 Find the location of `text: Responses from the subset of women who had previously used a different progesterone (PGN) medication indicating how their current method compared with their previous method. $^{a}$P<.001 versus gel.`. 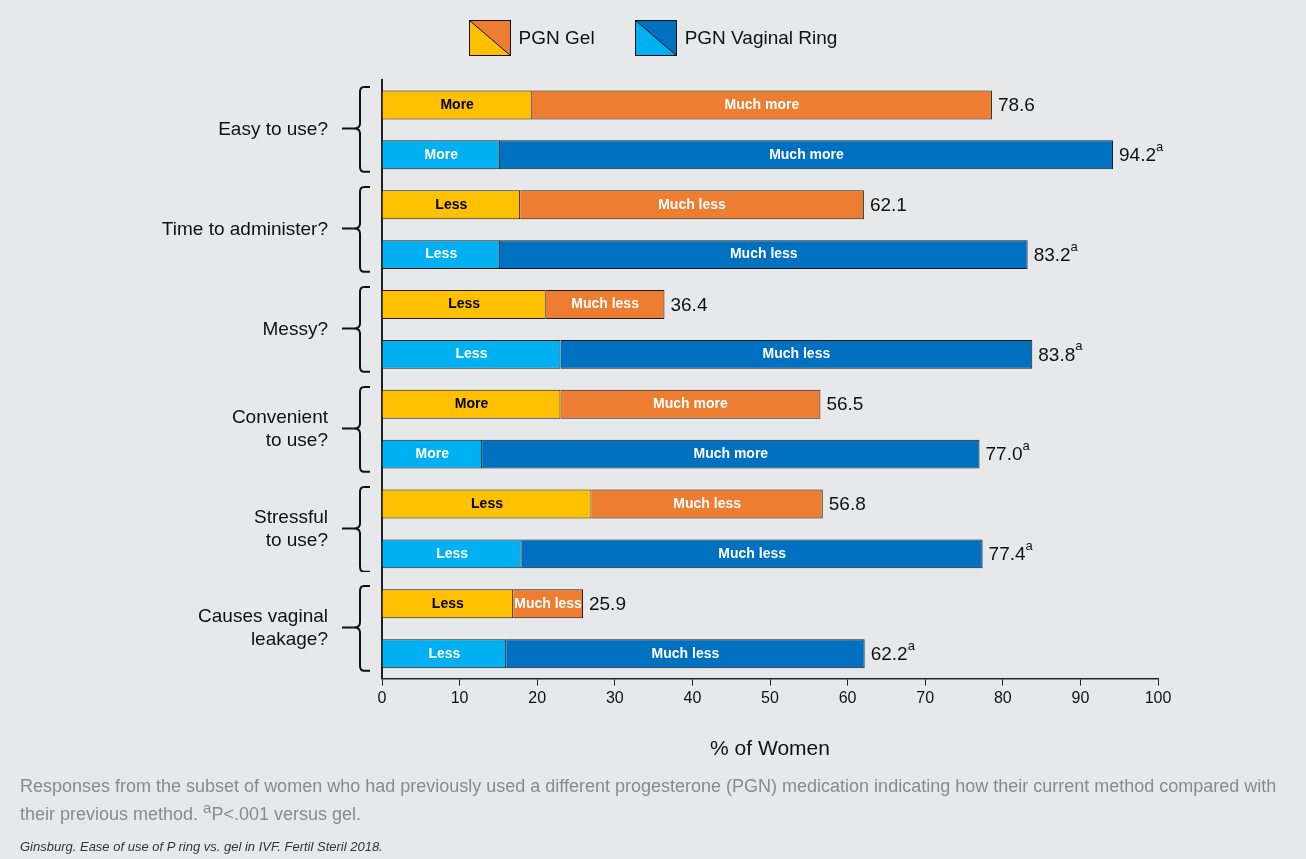

text: Responses from the subset of women who had previously used a different progesterone (PGN) medication indicating how their current method compared with their previous method. $^{a}$P<.001 versus gel. is located at coordinates (649, 800).